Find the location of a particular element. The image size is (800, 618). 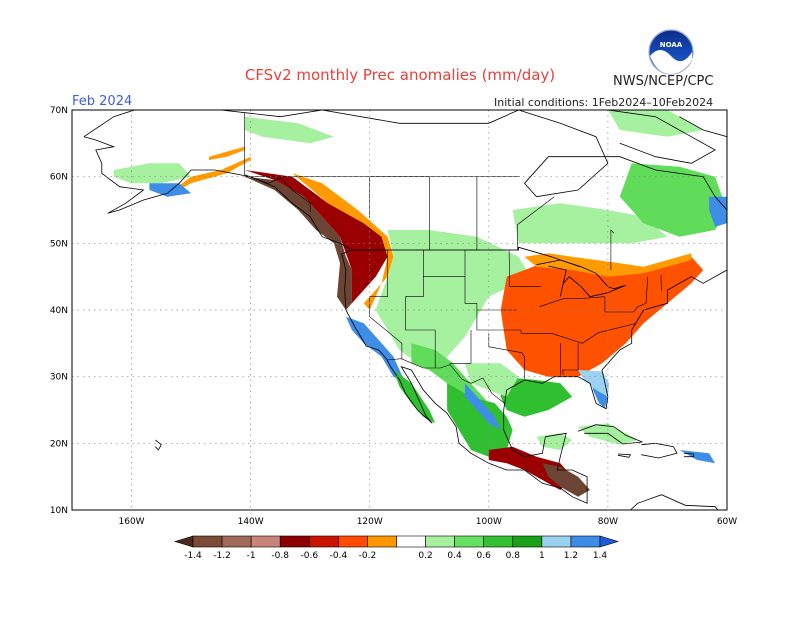

baffin-island is located at coordinates (661, 137).